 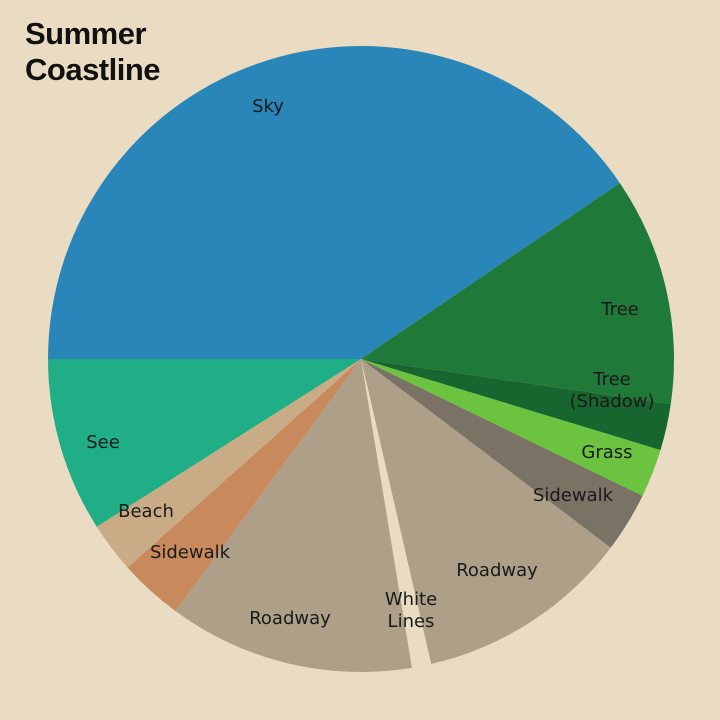 I want to click on slice-label: Sky, so click(x=268, y=106).